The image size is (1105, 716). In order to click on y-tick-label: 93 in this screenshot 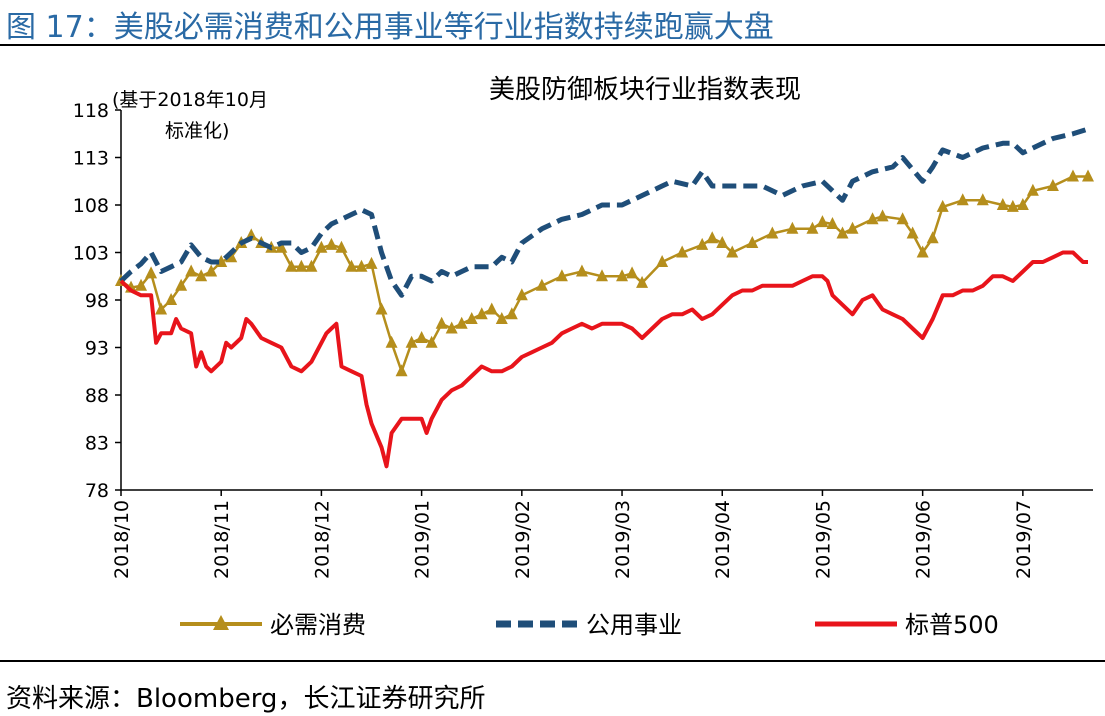, I will do `click(97, 349)`.